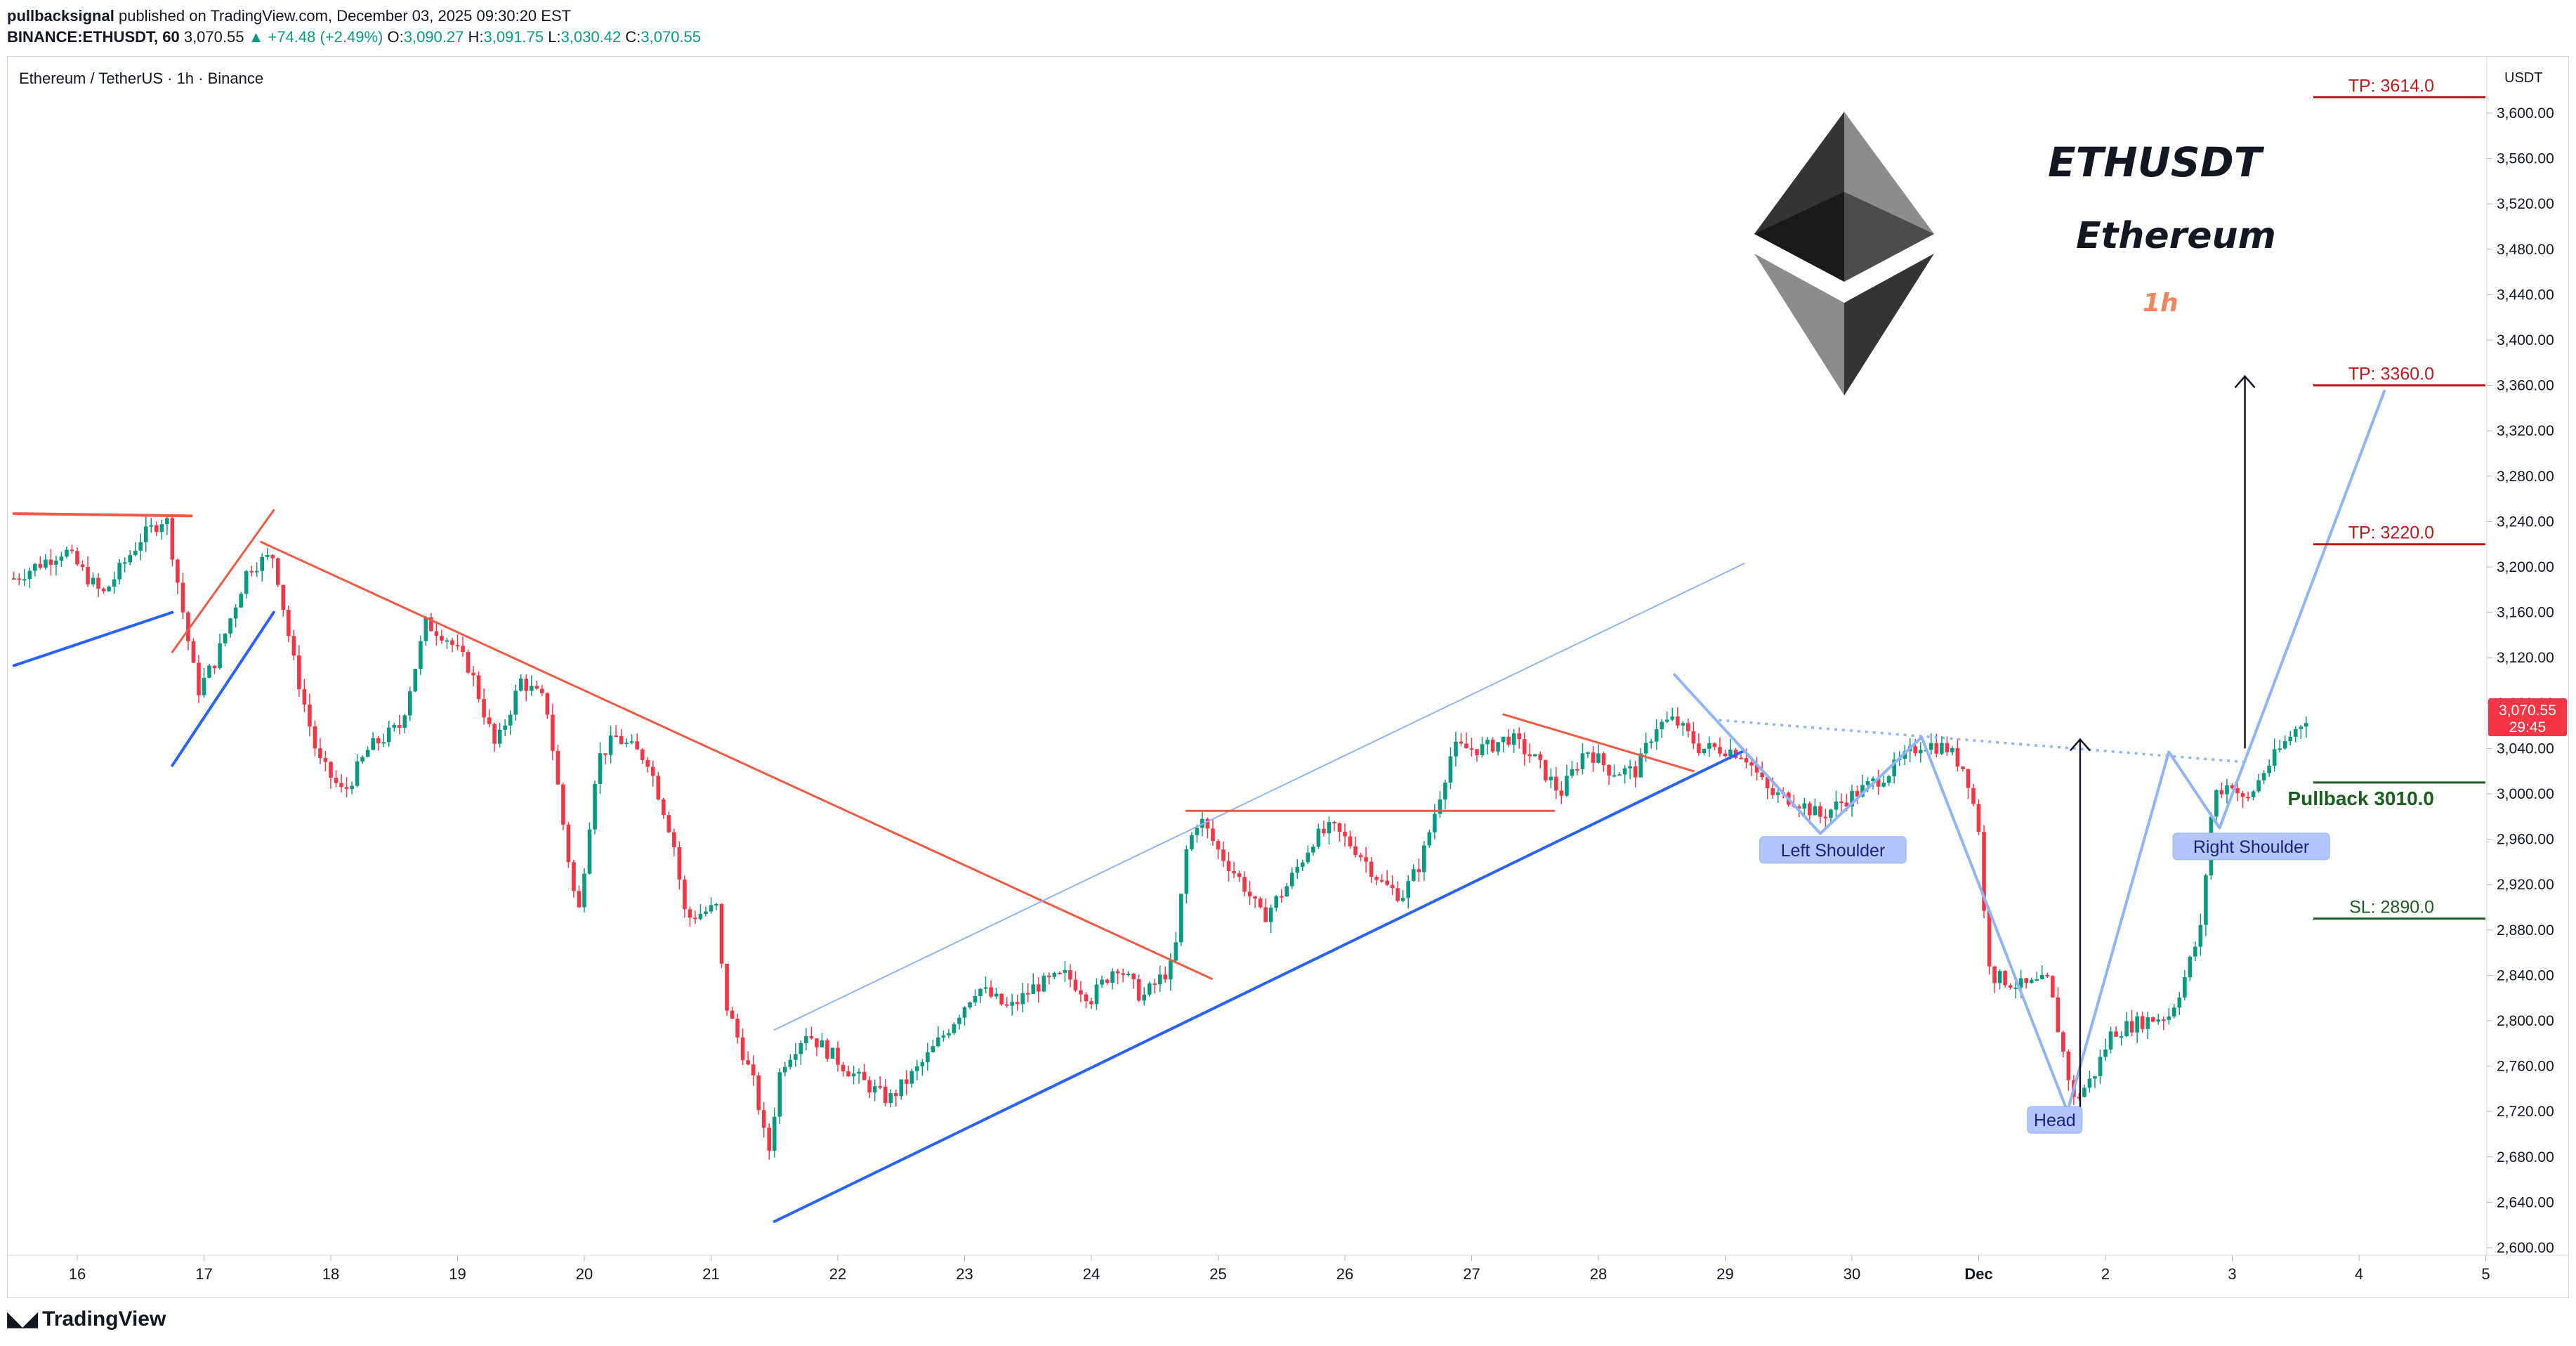 This screenshot has width=2576, height=1346. What do you see at coordinates (2523, 78) in the screenshot?
I see `axis-unit-label: USDT` at bounding box center [2523, 78].